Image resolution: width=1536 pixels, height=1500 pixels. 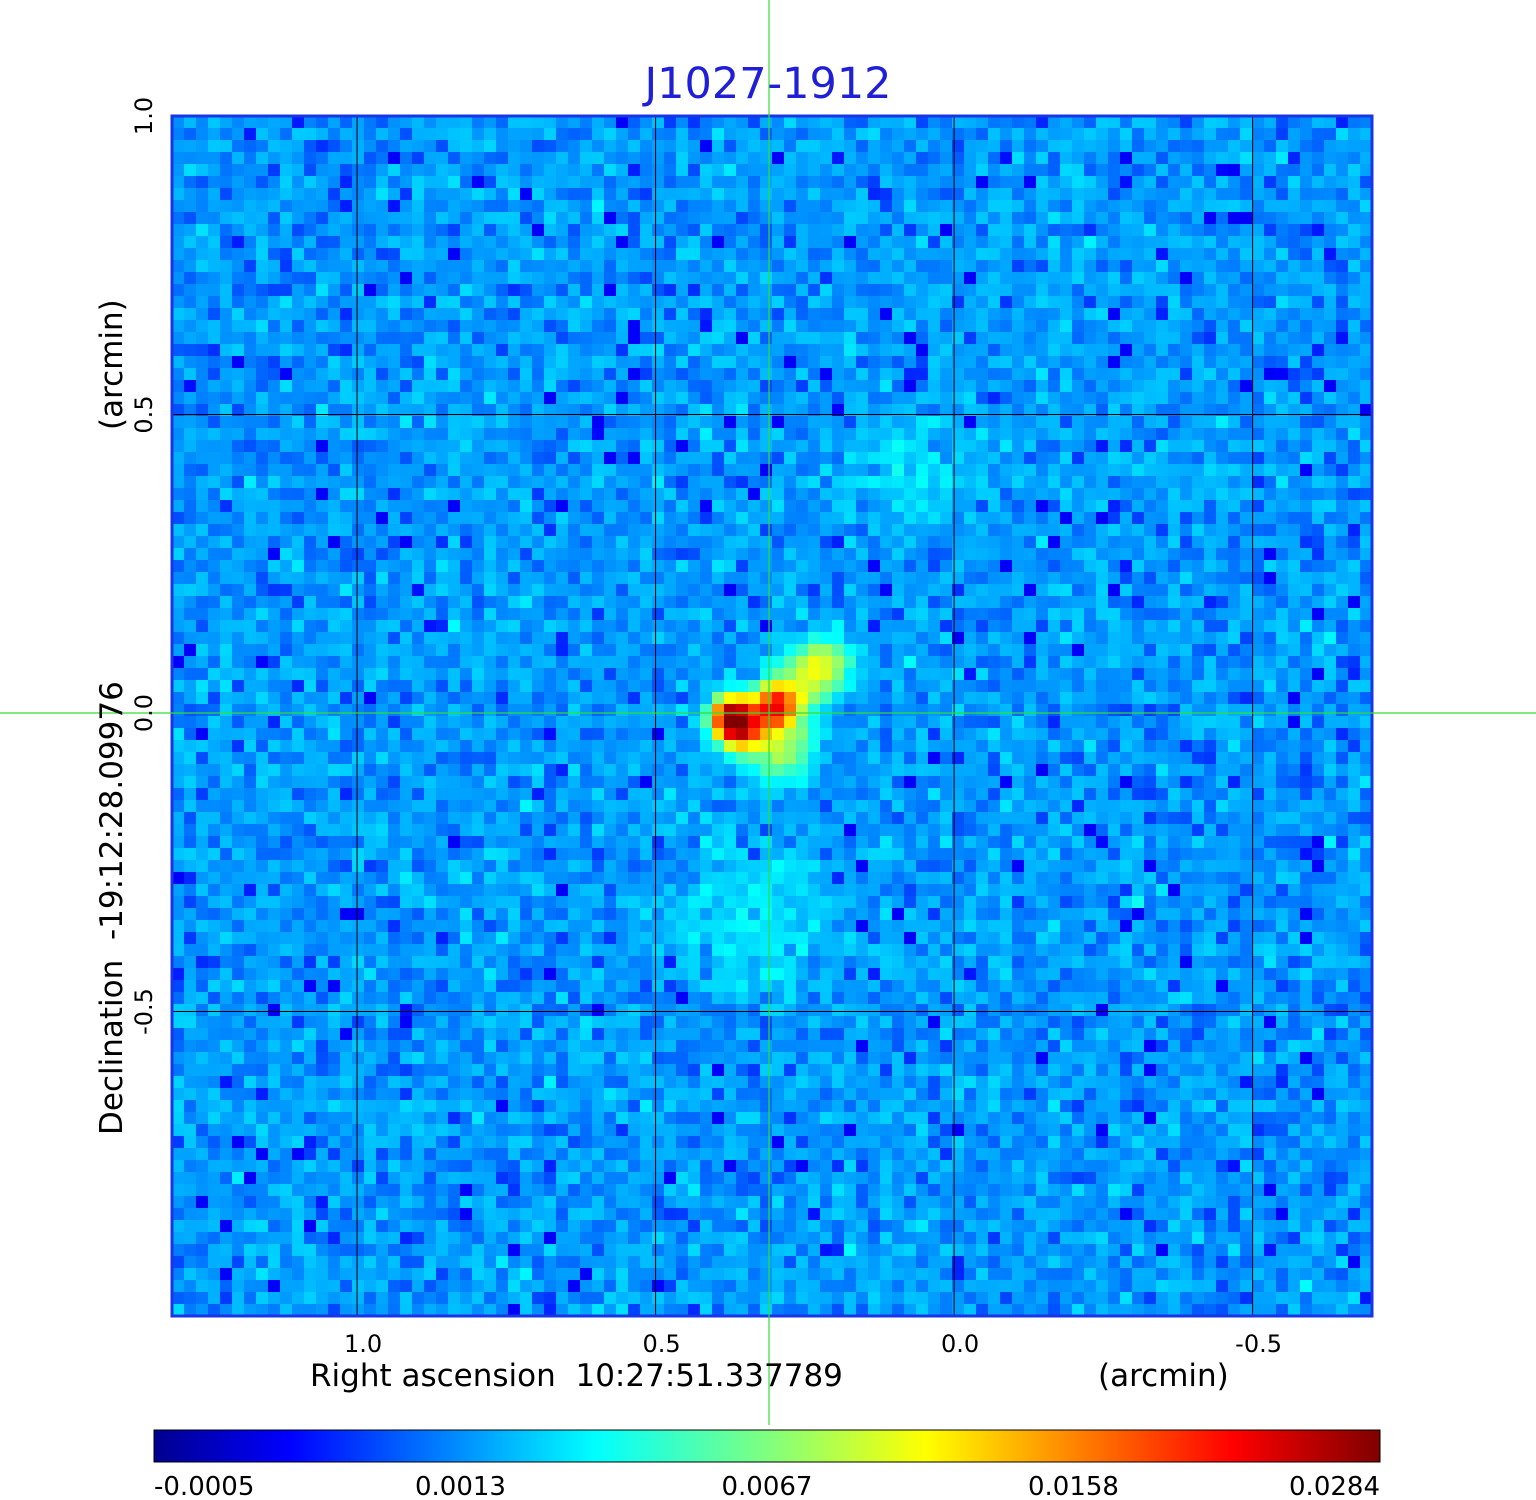 What do you see at coordinates (813, 1344) in the screenshot?
I see `x-tick-labels: 1.0 0.5 0.0 -0.5` at bounding box center [813, 1344].